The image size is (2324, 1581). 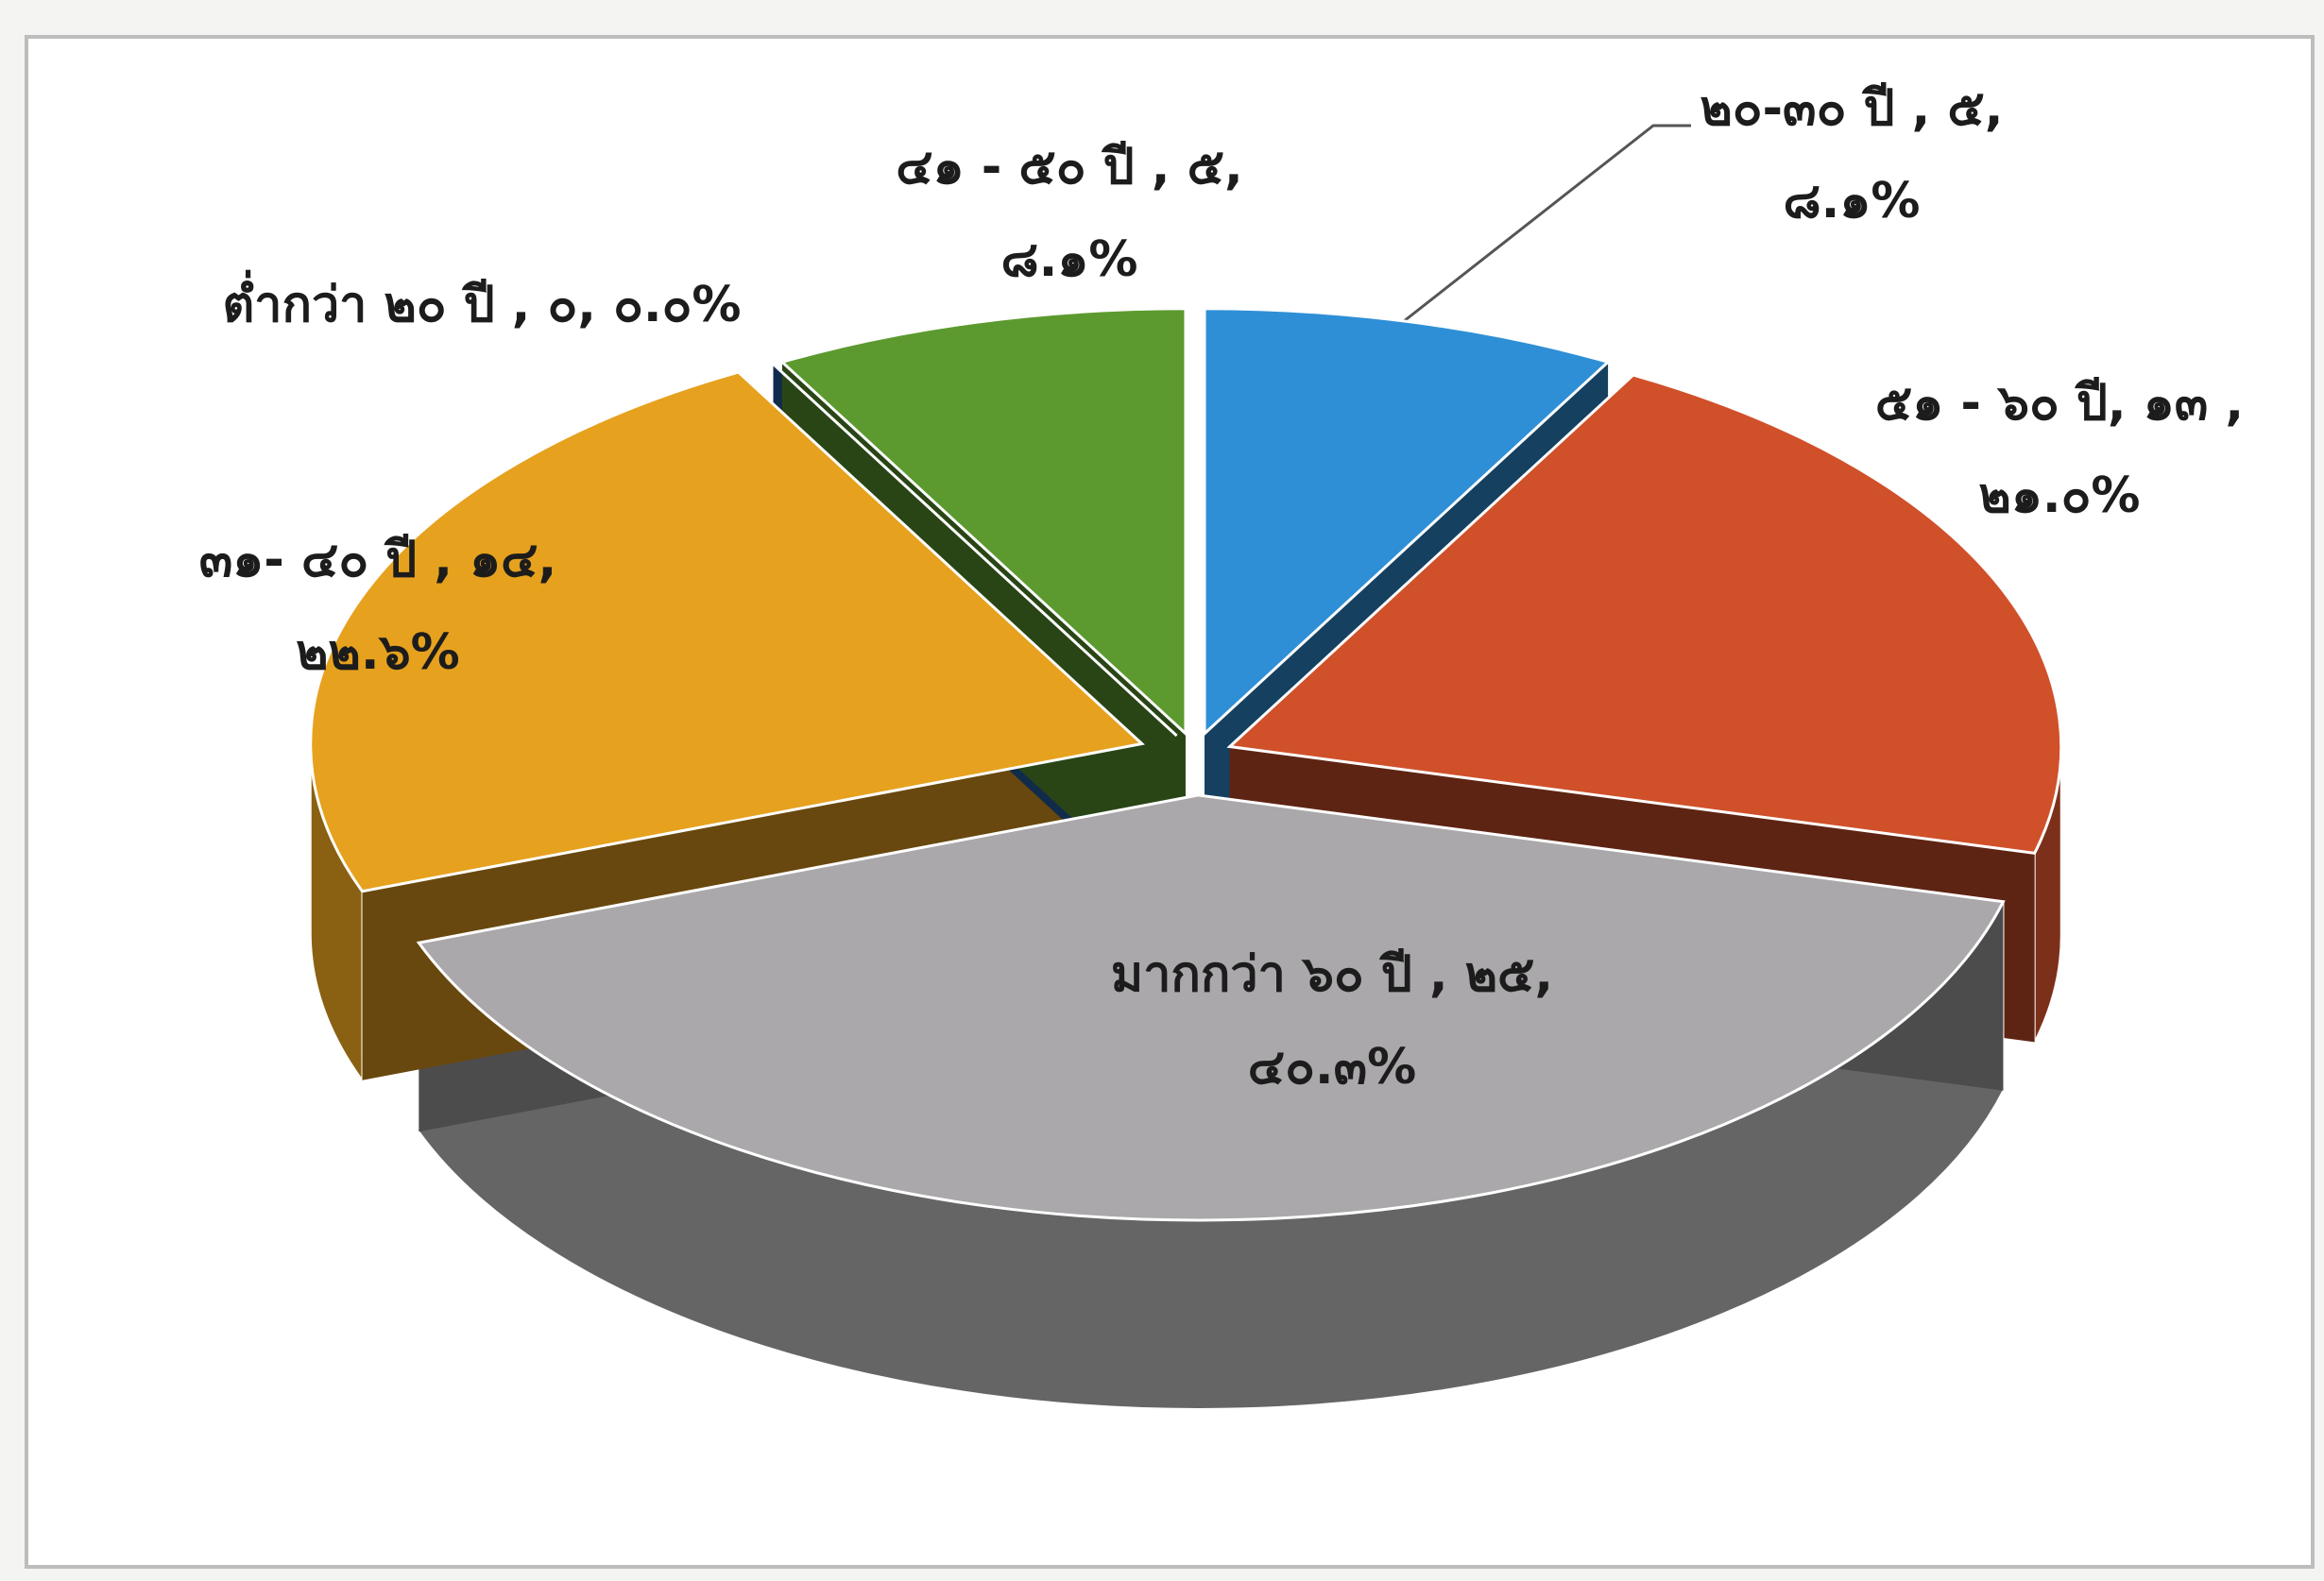 What do you see at coordinates (1851, 108) in the screenshot?
I see `data-label: ๒๐-๓๐ ปี , ๕,` at bounding box center [1851, 108].